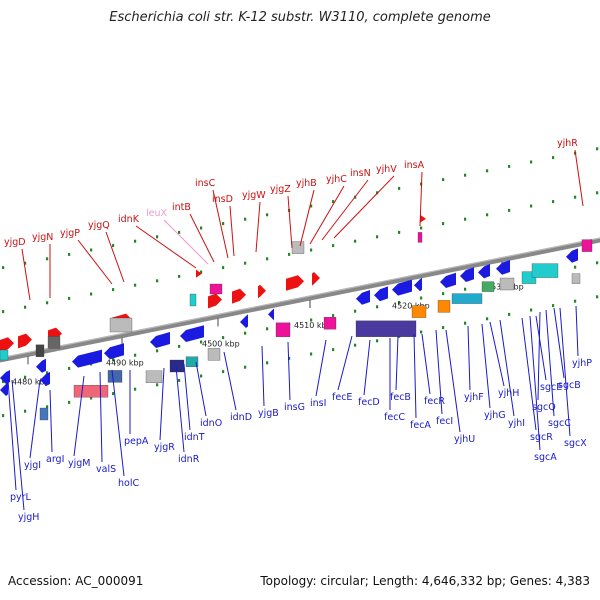  Describe the element at coordinates (342, 397) in the screenshot. I see `reverse-label-fecE: fecE` at that location.